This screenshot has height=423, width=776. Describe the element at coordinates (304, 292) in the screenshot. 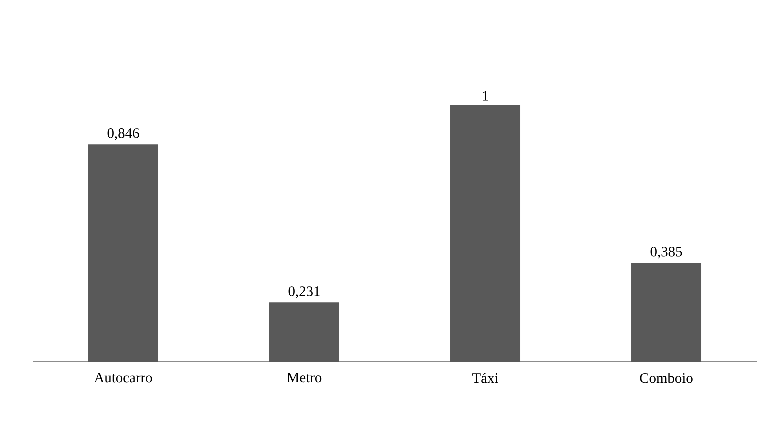

I see `data-label: 0,231` at that location.